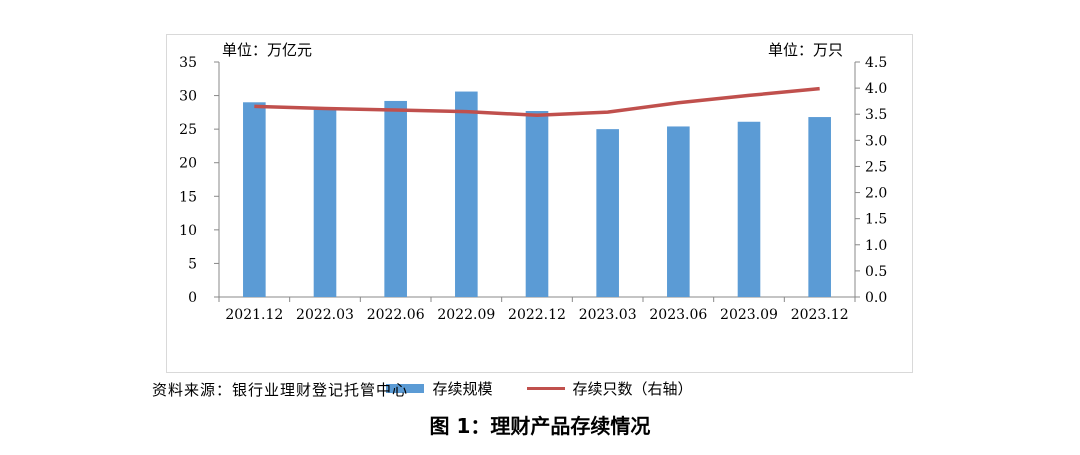 The width and height of the screenshot is (1080, 455). What do you see at coordinates (820, 315) in the screenshot?
I see `x-tick-label: 2023.12` at bounding box center [820, 315].